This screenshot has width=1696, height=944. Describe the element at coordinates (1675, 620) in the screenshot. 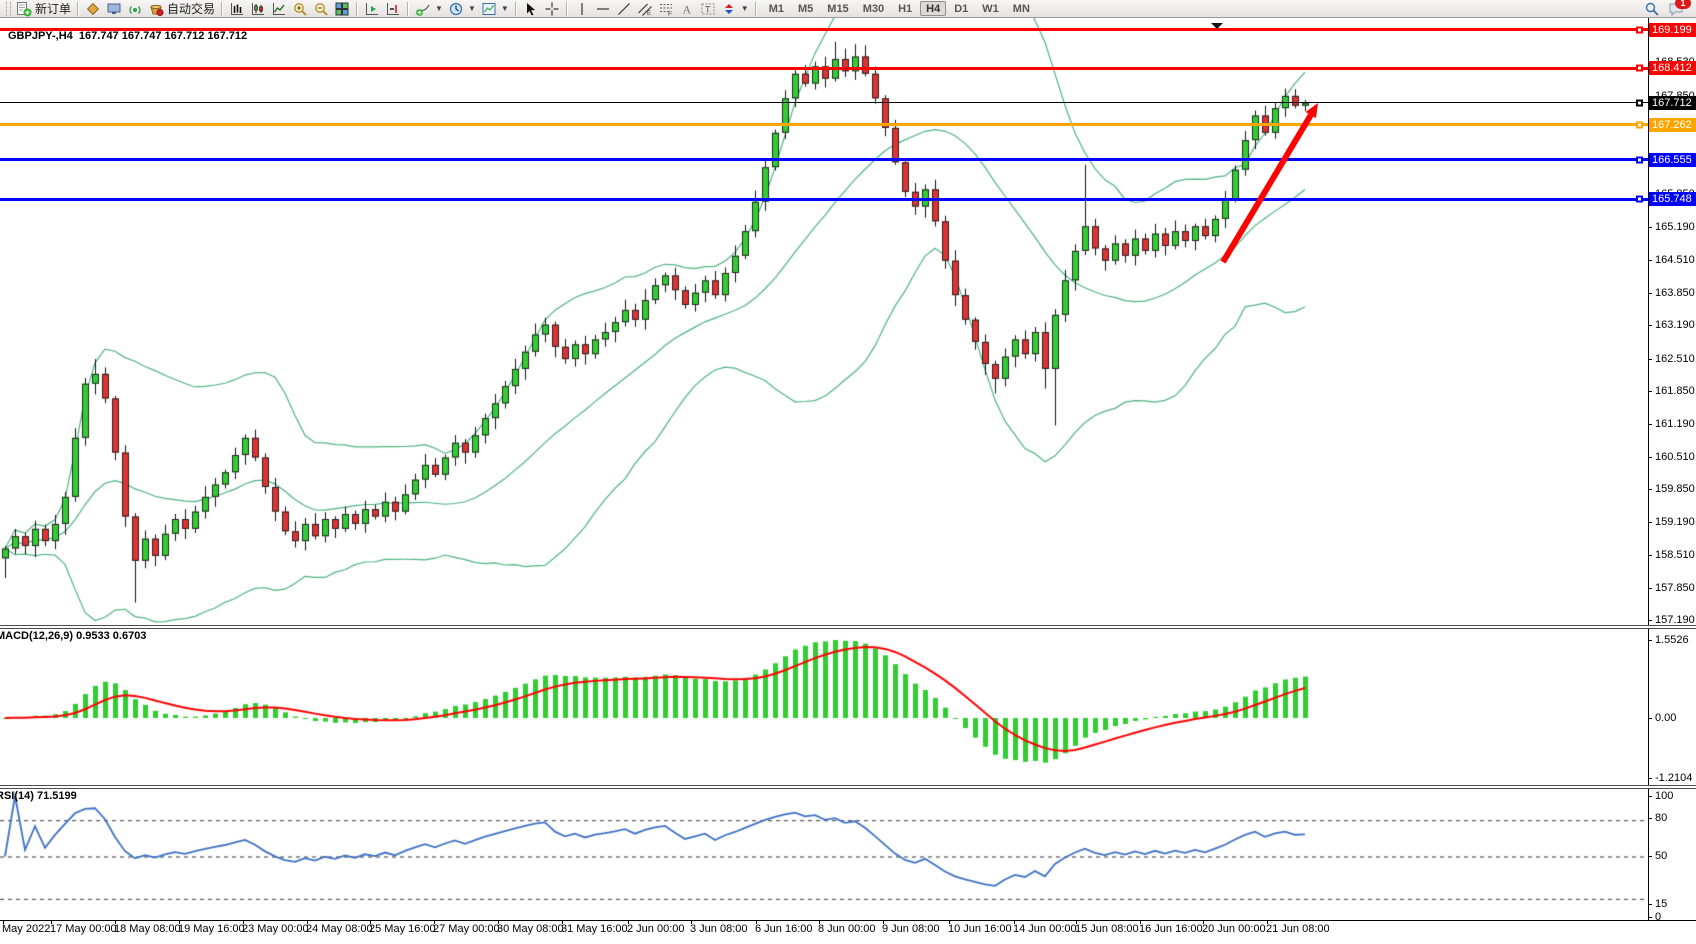

I see `price-tick-label: 157.190` at that location.